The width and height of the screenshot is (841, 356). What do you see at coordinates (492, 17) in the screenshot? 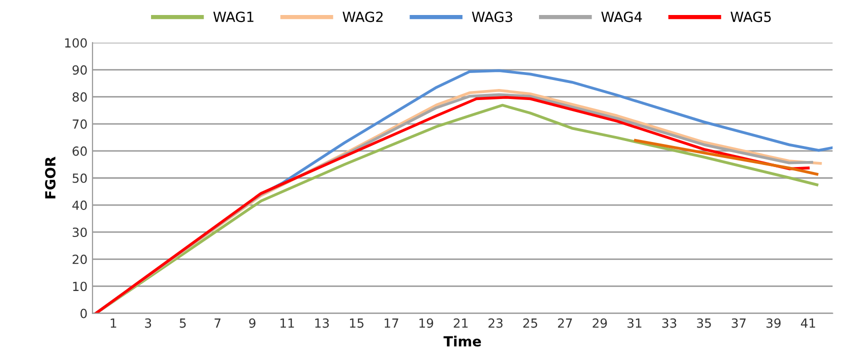
I see `legend-label: WAG3` at bounding box center [492, 17].